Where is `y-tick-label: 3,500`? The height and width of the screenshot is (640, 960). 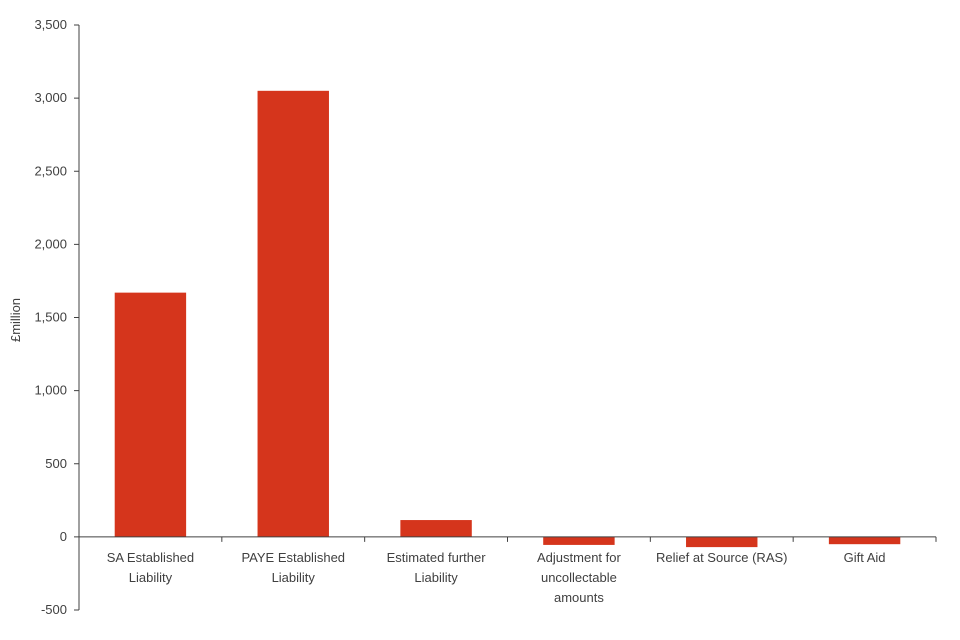
y-tick-label: 3,500 is located at coordinates (50, 24).